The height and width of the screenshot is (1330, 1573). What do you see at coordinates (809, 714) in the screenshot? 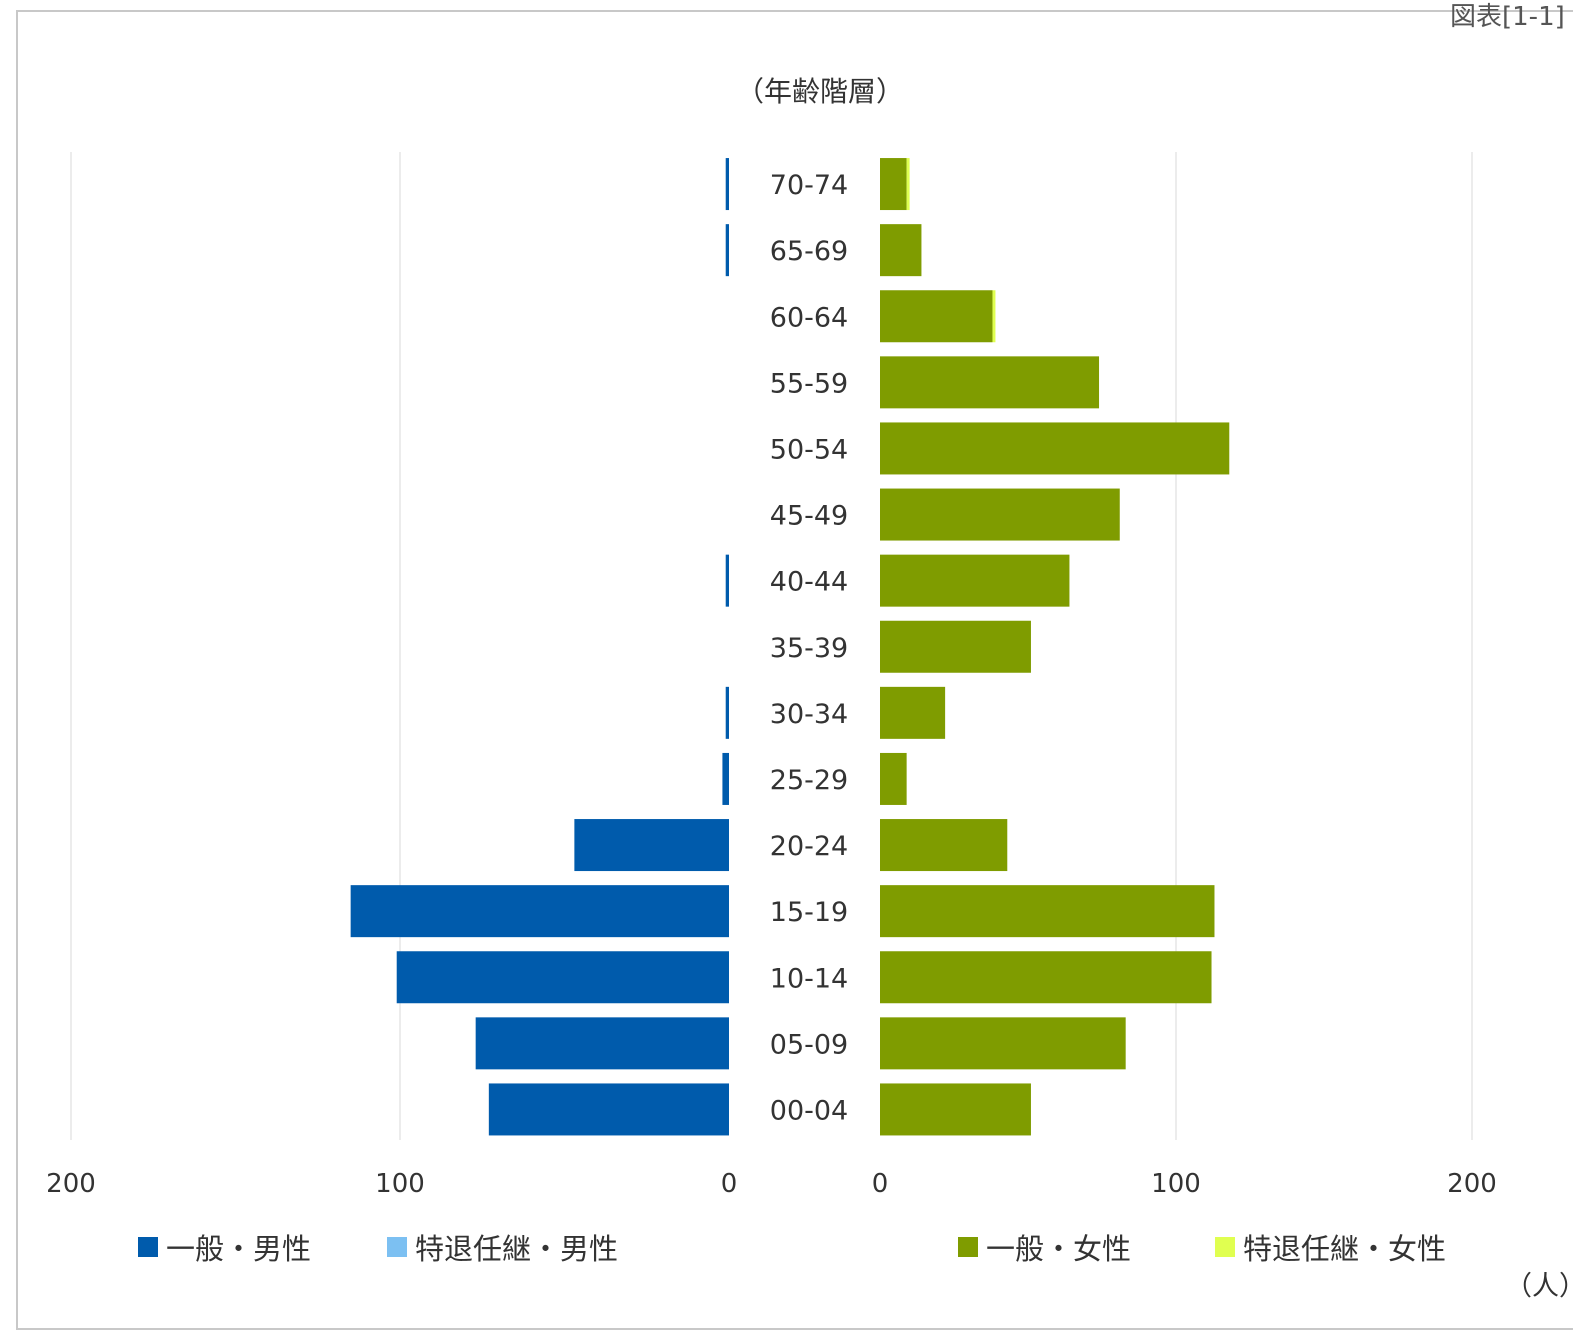
I see `category-label: 30-34` at bounding box center [809, 714].